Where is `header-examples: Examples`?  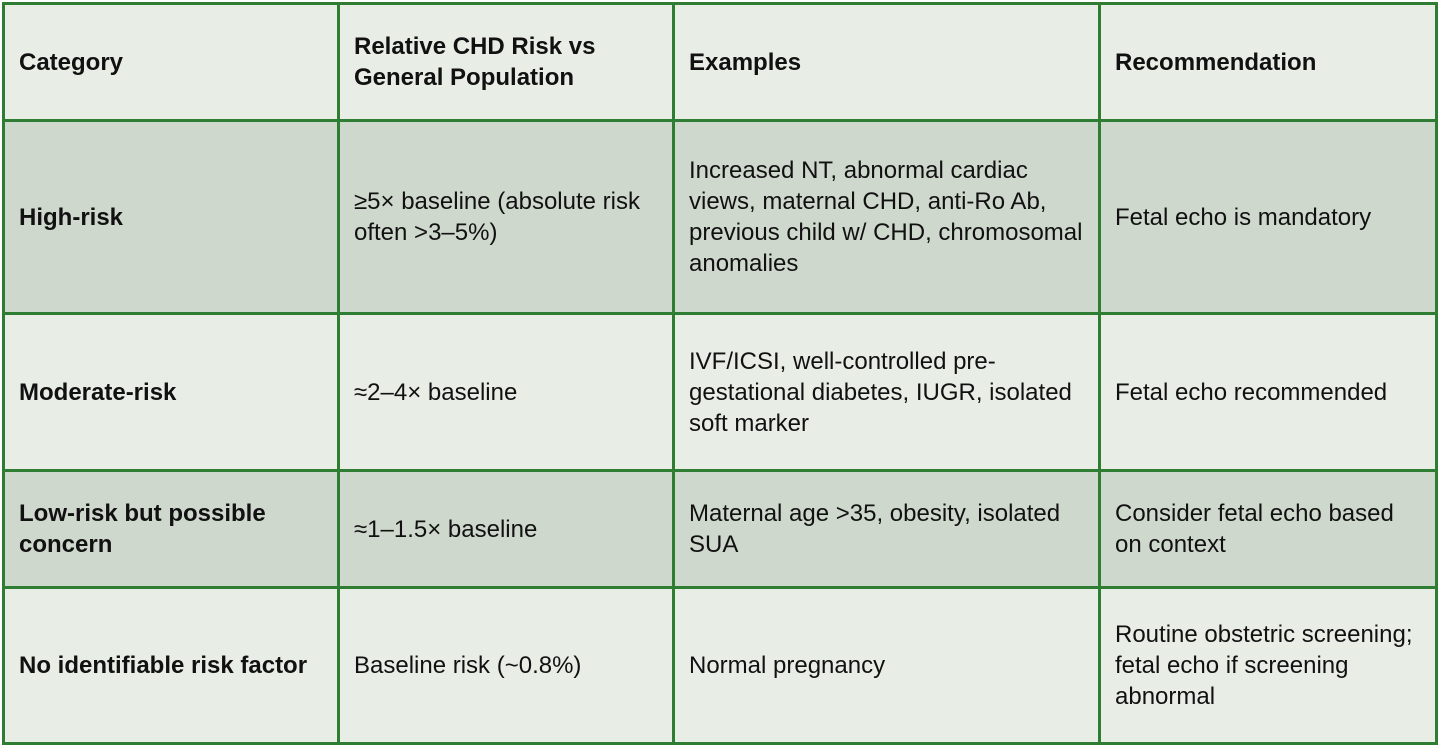 header-examples: Examples is located at coordinates (886, 62).